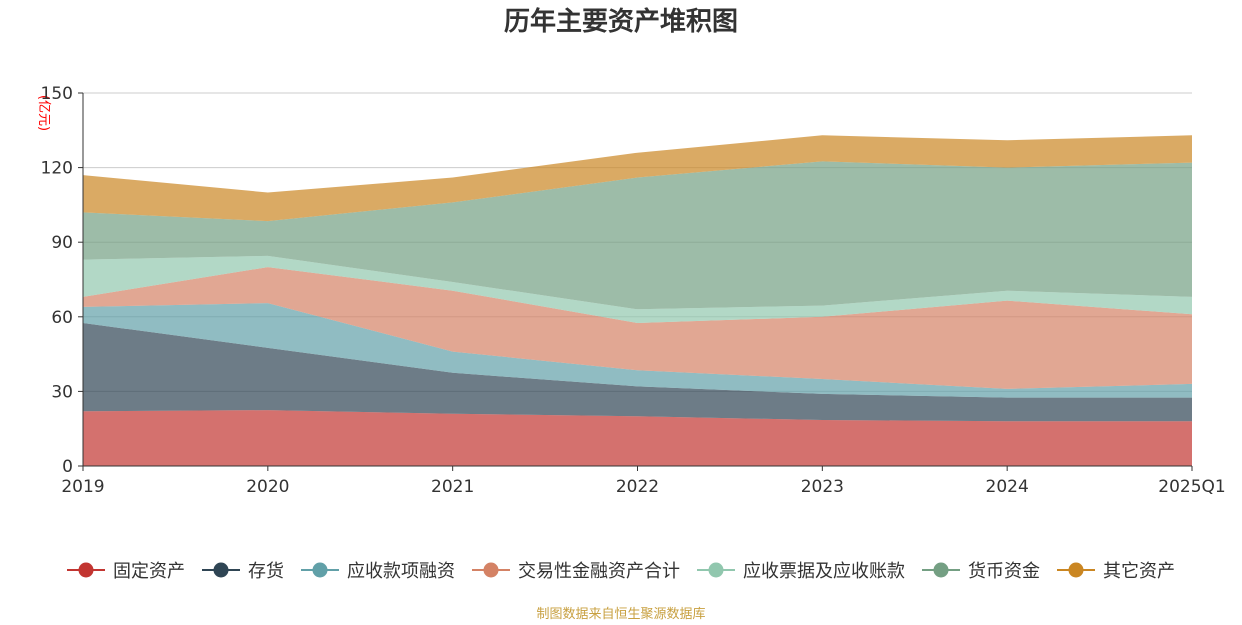  I want to click on legend-item: 应收款项融资, so click(378, 571).